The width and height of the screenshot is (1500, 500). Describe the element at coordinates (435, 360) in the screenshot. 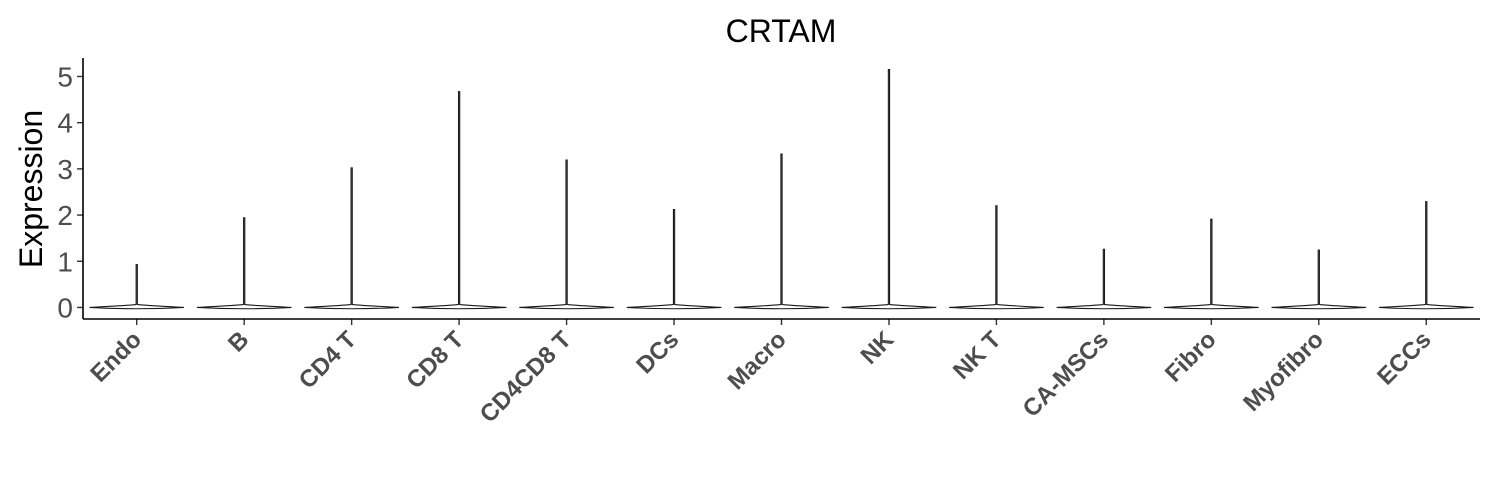

I see `x-tick-label: CD8 T` at that location.